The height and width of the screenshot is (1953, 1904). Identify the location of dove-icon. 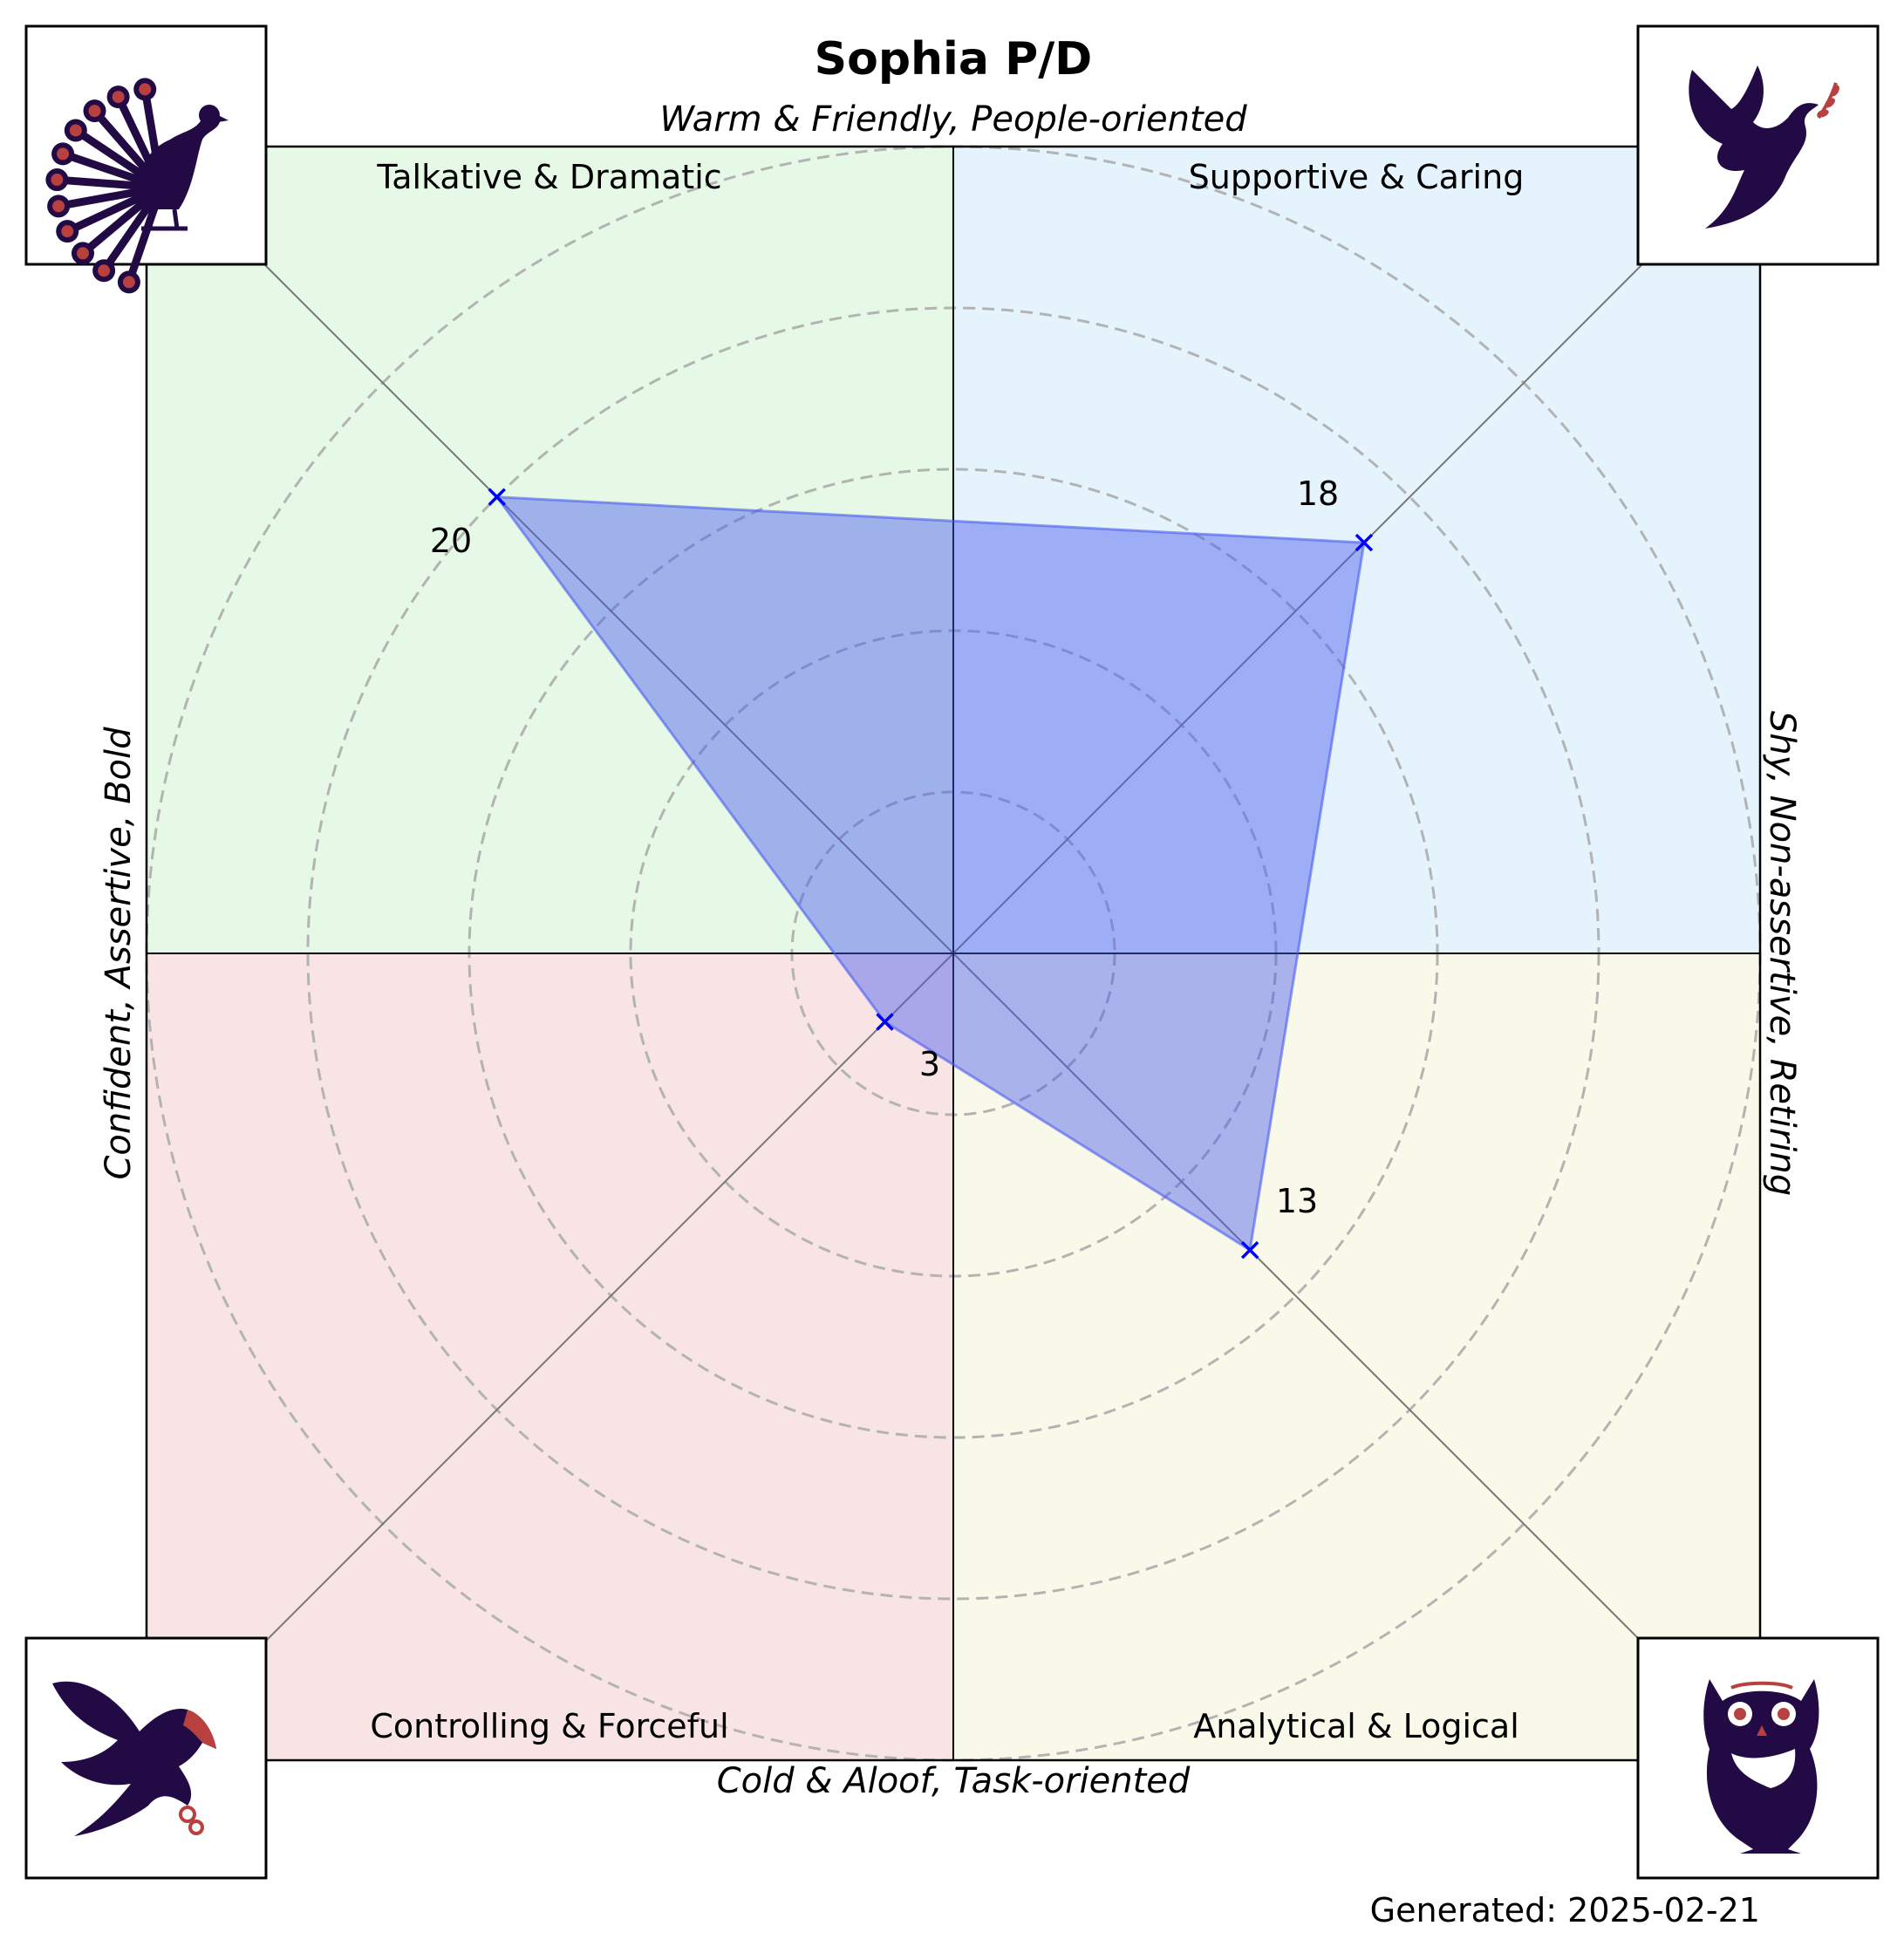
(1758, 145).